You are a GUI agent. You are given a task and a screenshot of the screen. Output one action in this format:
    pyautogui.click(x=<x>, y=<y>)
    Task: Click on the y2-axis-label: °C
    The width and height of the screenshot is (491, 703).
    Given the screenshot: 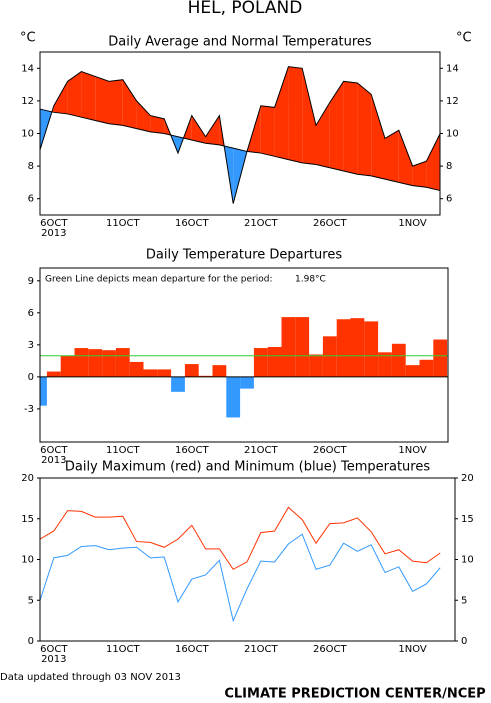 What is the action you would take?
    pyautogui.click(x=464, y=38)
    